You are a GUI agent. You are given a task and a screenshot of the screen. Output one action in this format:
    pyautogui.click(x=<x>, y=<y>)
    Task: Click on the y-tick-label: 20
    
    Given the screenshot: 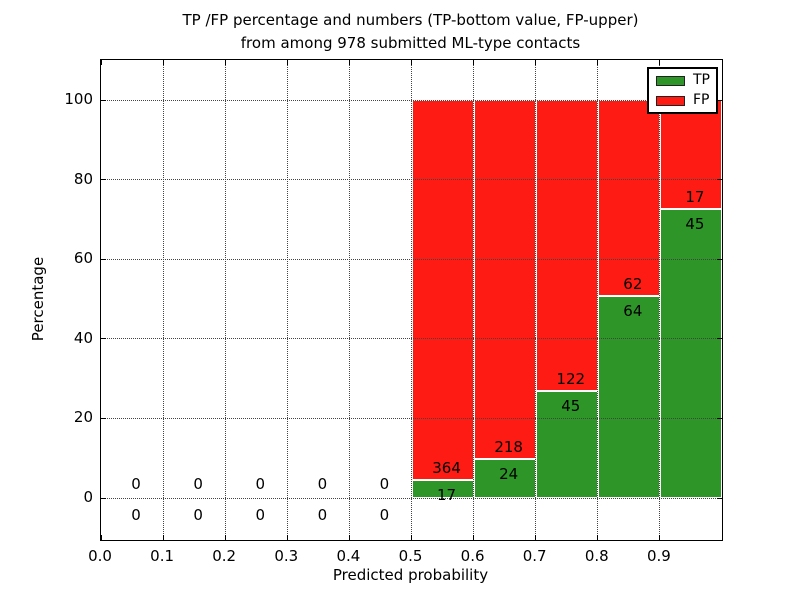 What is the action you would take?
    pyautogui.click(x=83, y=417)
    